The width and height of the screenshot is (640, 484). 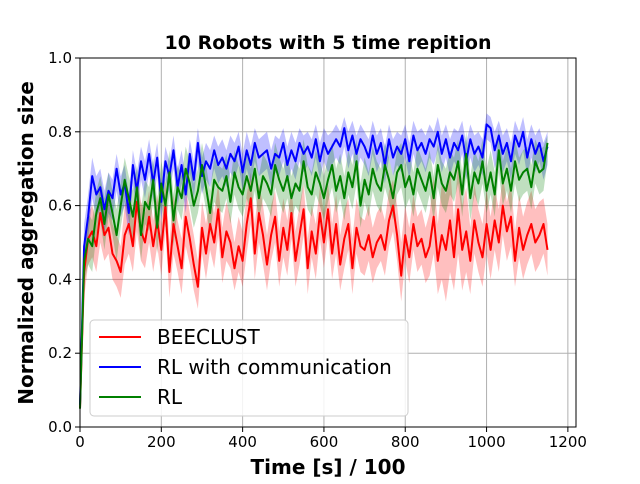 What do you see at coordinates (242, 442) in the screenshot?
I see `x-tick-label: 400` at bounding box center [242, 442].